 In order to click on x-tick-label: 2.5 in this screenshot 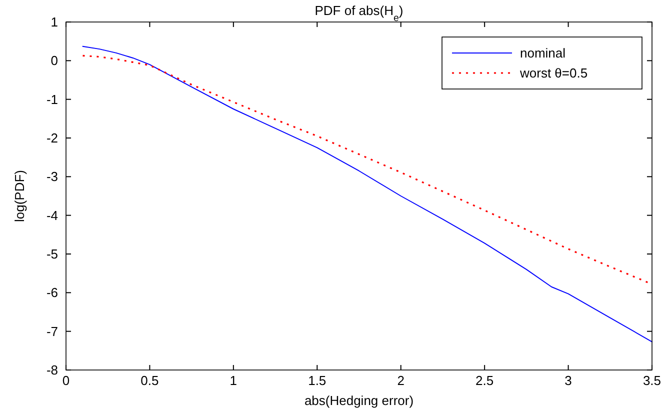, I will do `click(485, 380)`.